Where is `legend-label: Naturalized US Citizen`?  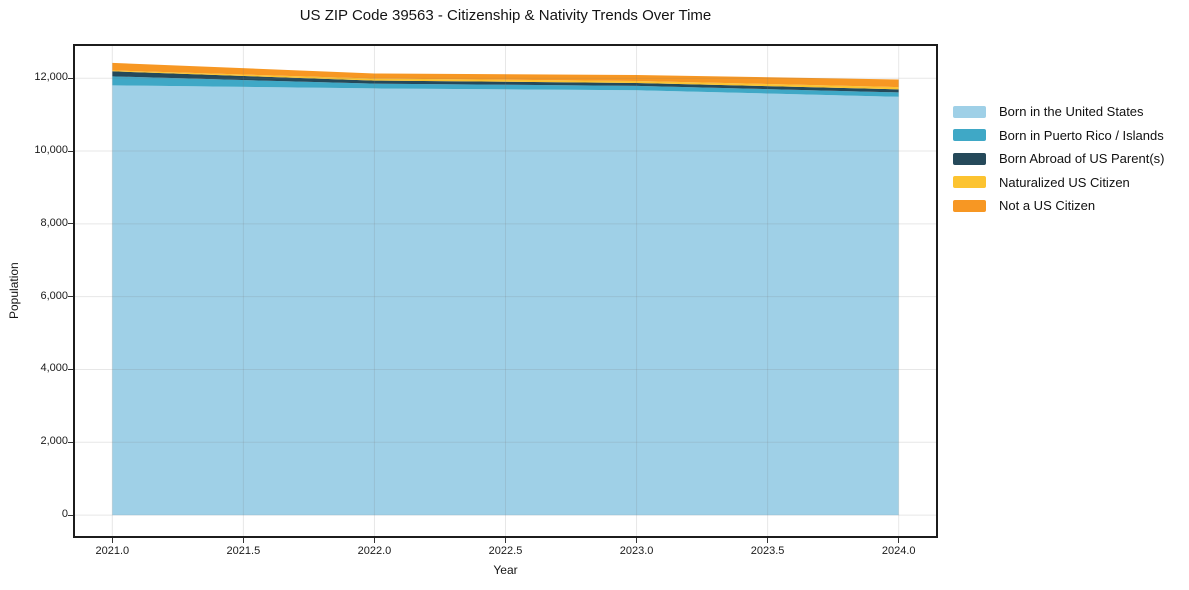 legend-label: Naturalized US Citizen is located at coordinates (1064, 182).